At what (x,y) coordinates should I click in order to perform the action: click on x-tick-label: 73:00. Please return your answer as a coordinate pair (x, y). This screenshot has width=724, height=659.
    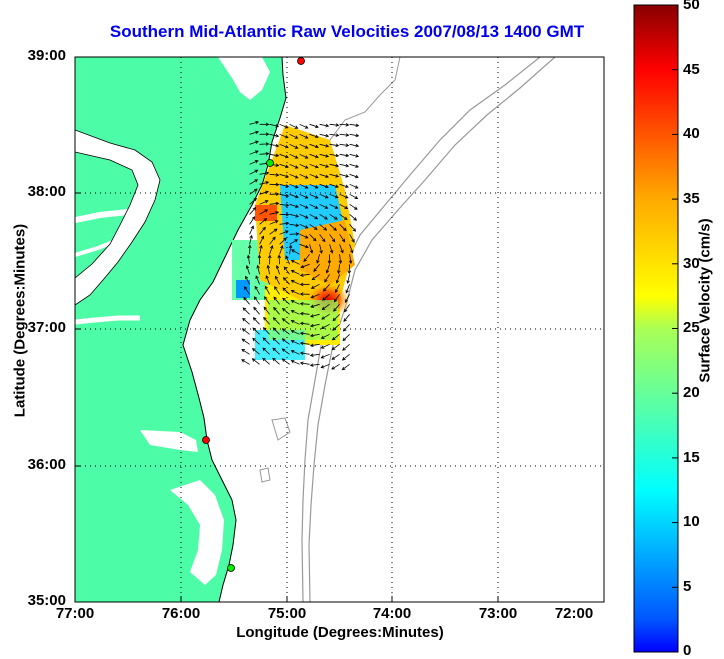
    Looking at the image, I should click on (498, 613).